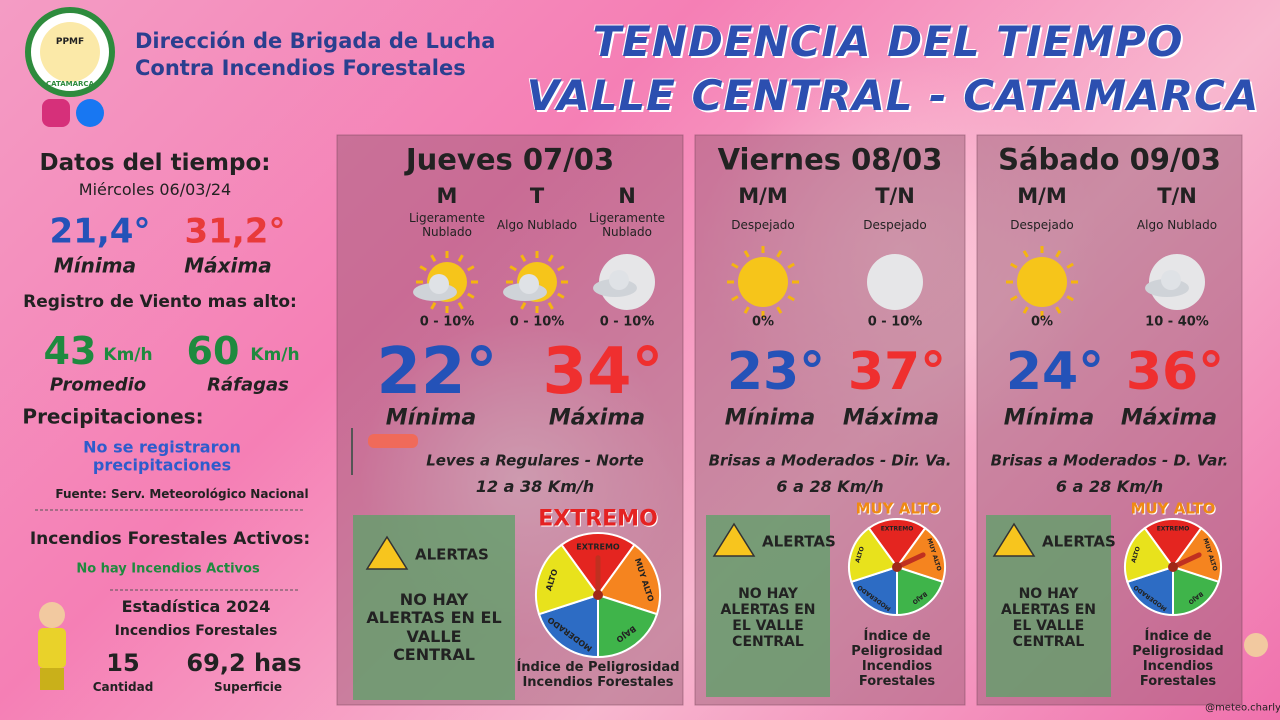  I want to click on logo-place: CATAMARCA, so click(70, 83).